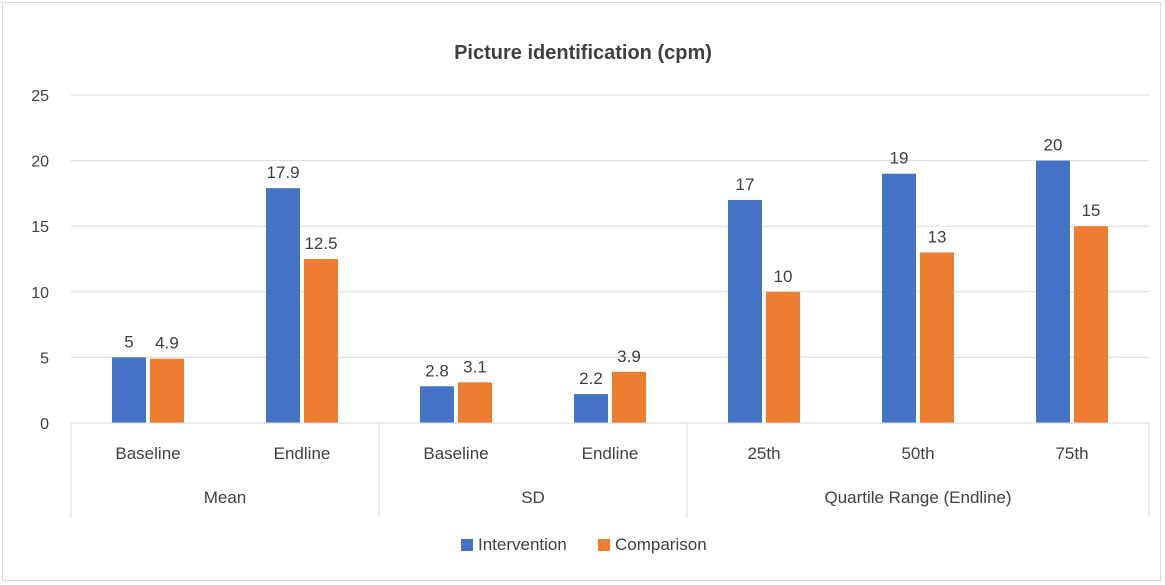  I want to click on x-tick-label: 75th, so click(1071, 453).